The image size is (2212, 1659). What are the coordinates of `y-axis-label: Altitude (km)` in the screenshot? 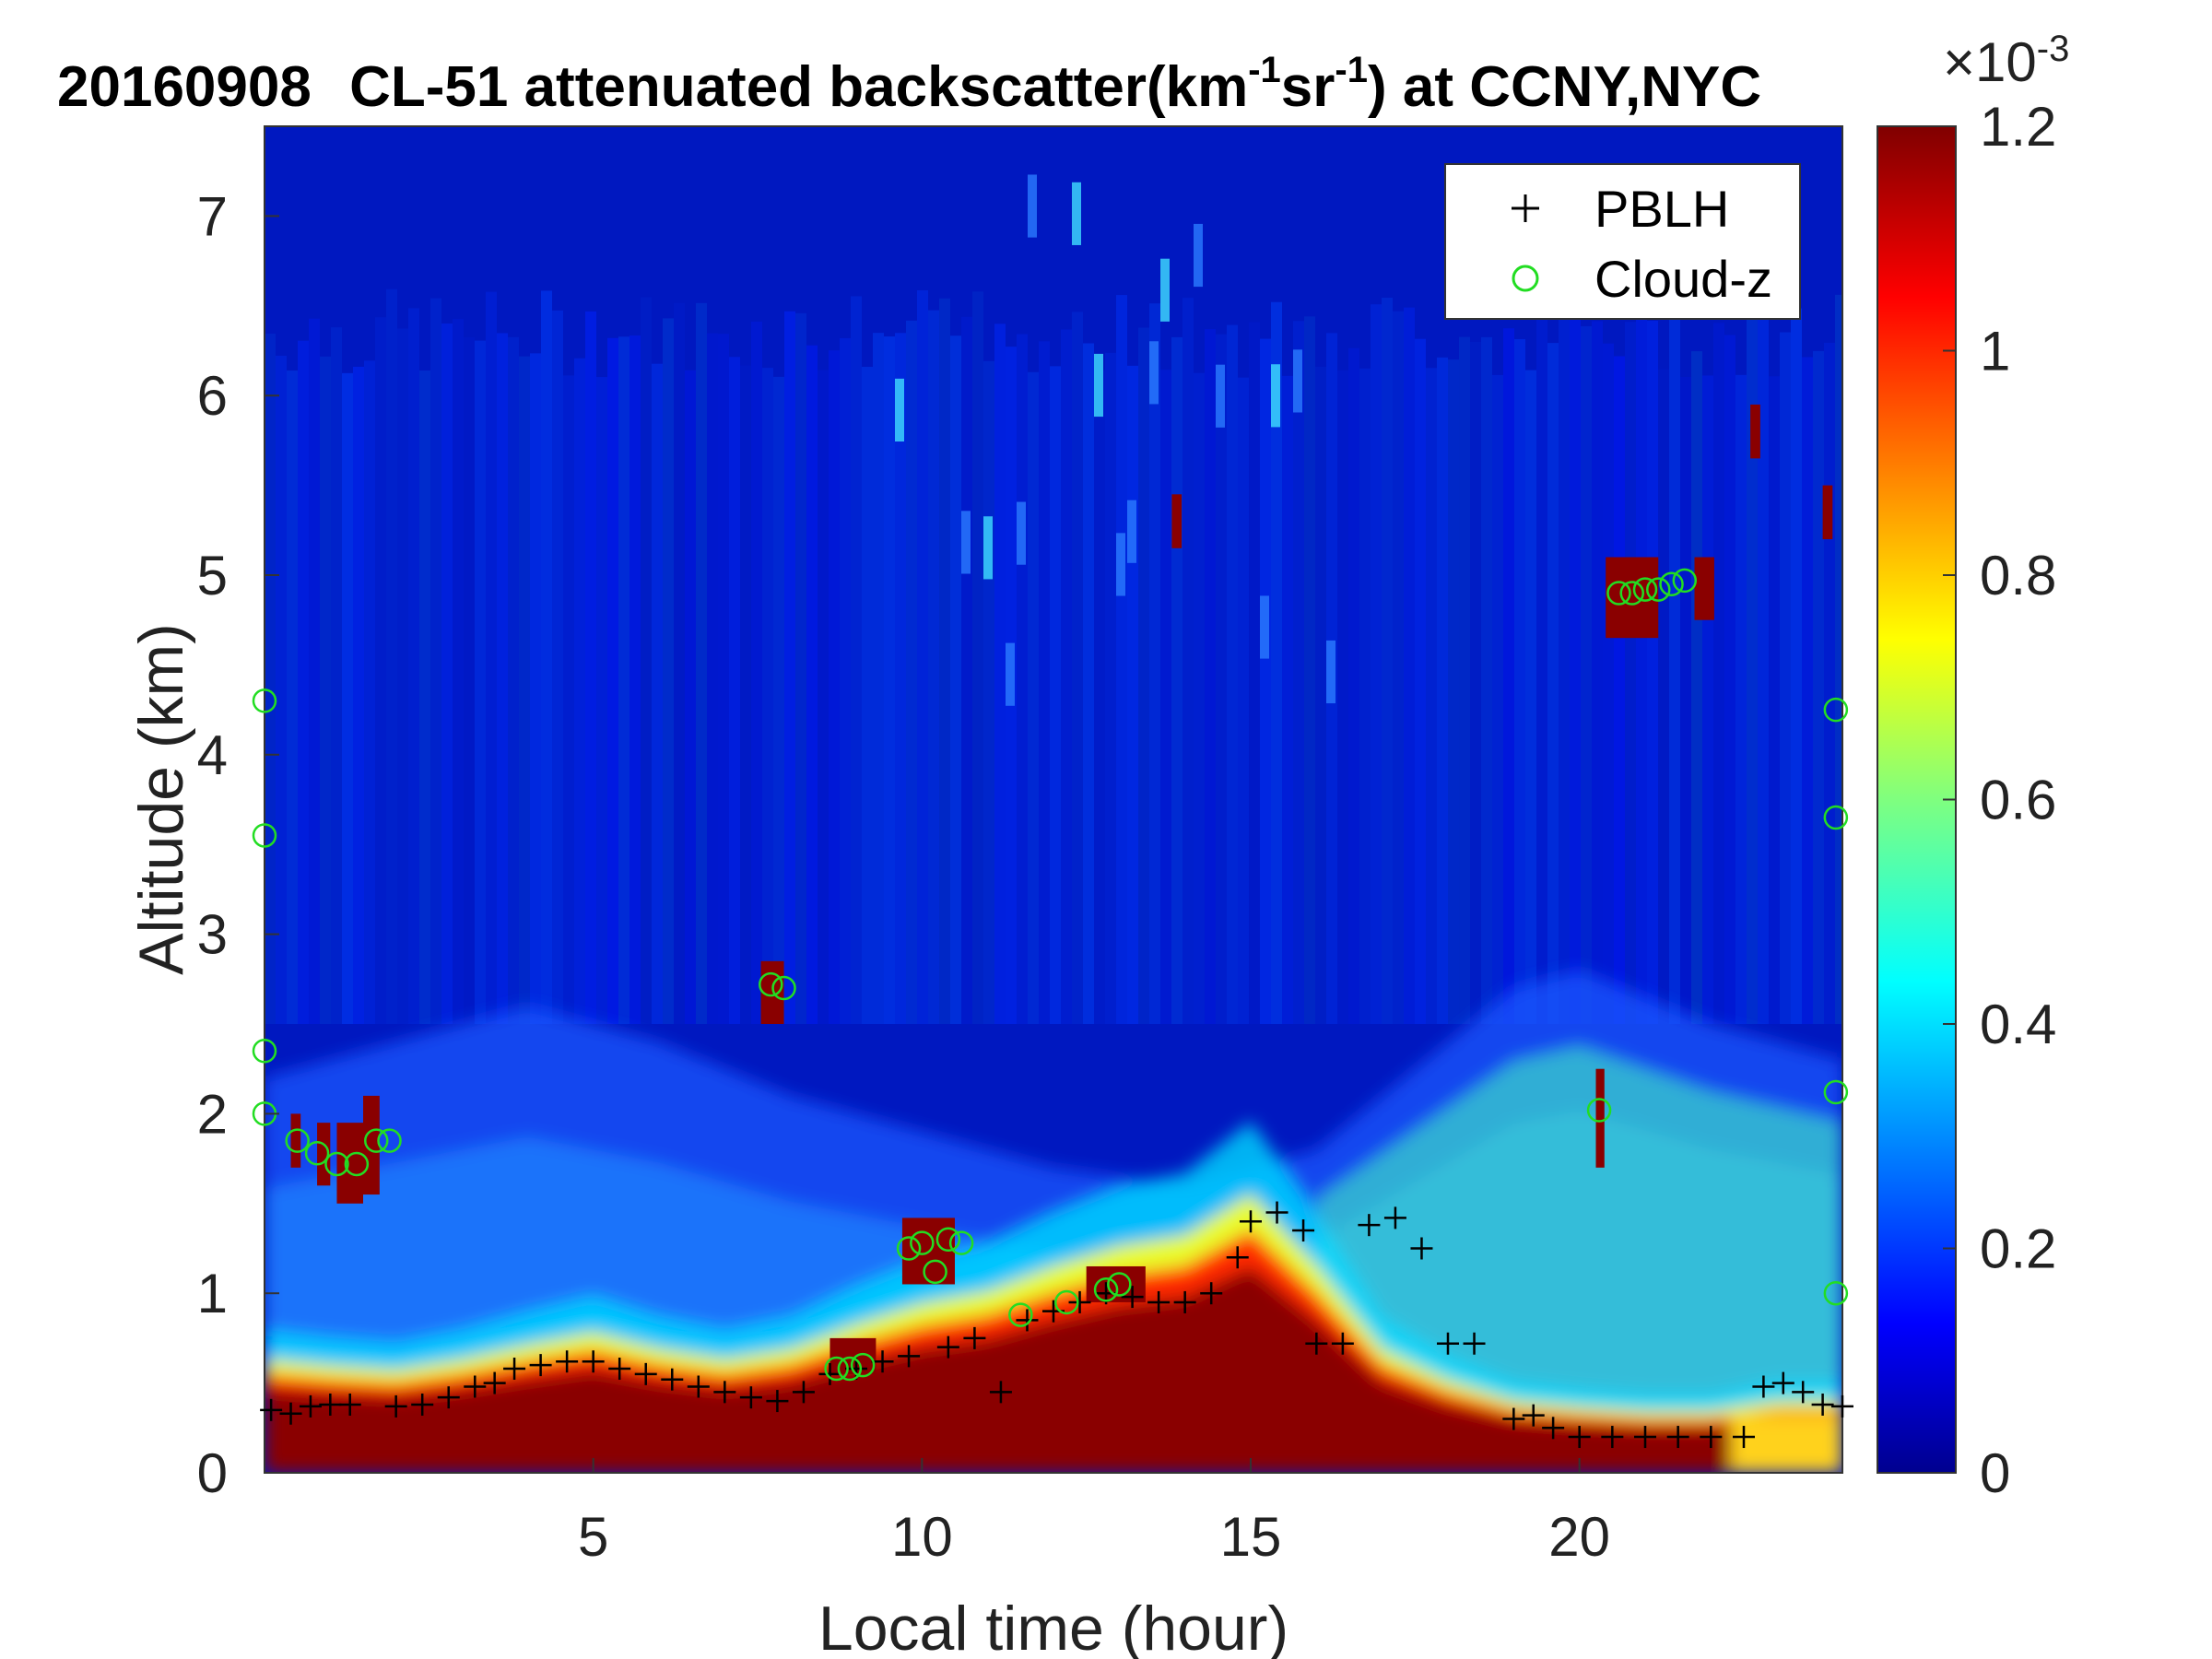 It's located at (161, 799).